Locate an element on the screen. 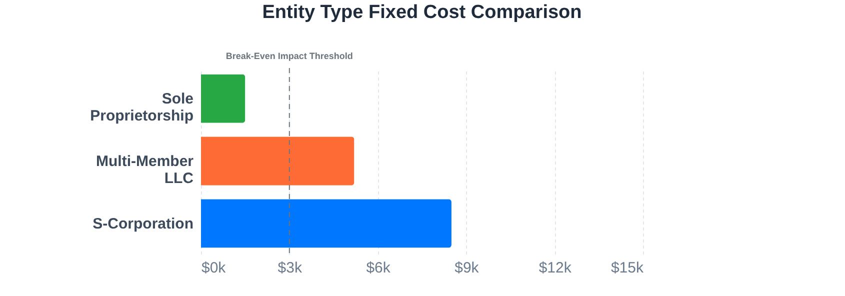 The height and width of the screenshot is (296, 845). y-tick-label: Multi-Member LLC is located at coordinates (145, 170).